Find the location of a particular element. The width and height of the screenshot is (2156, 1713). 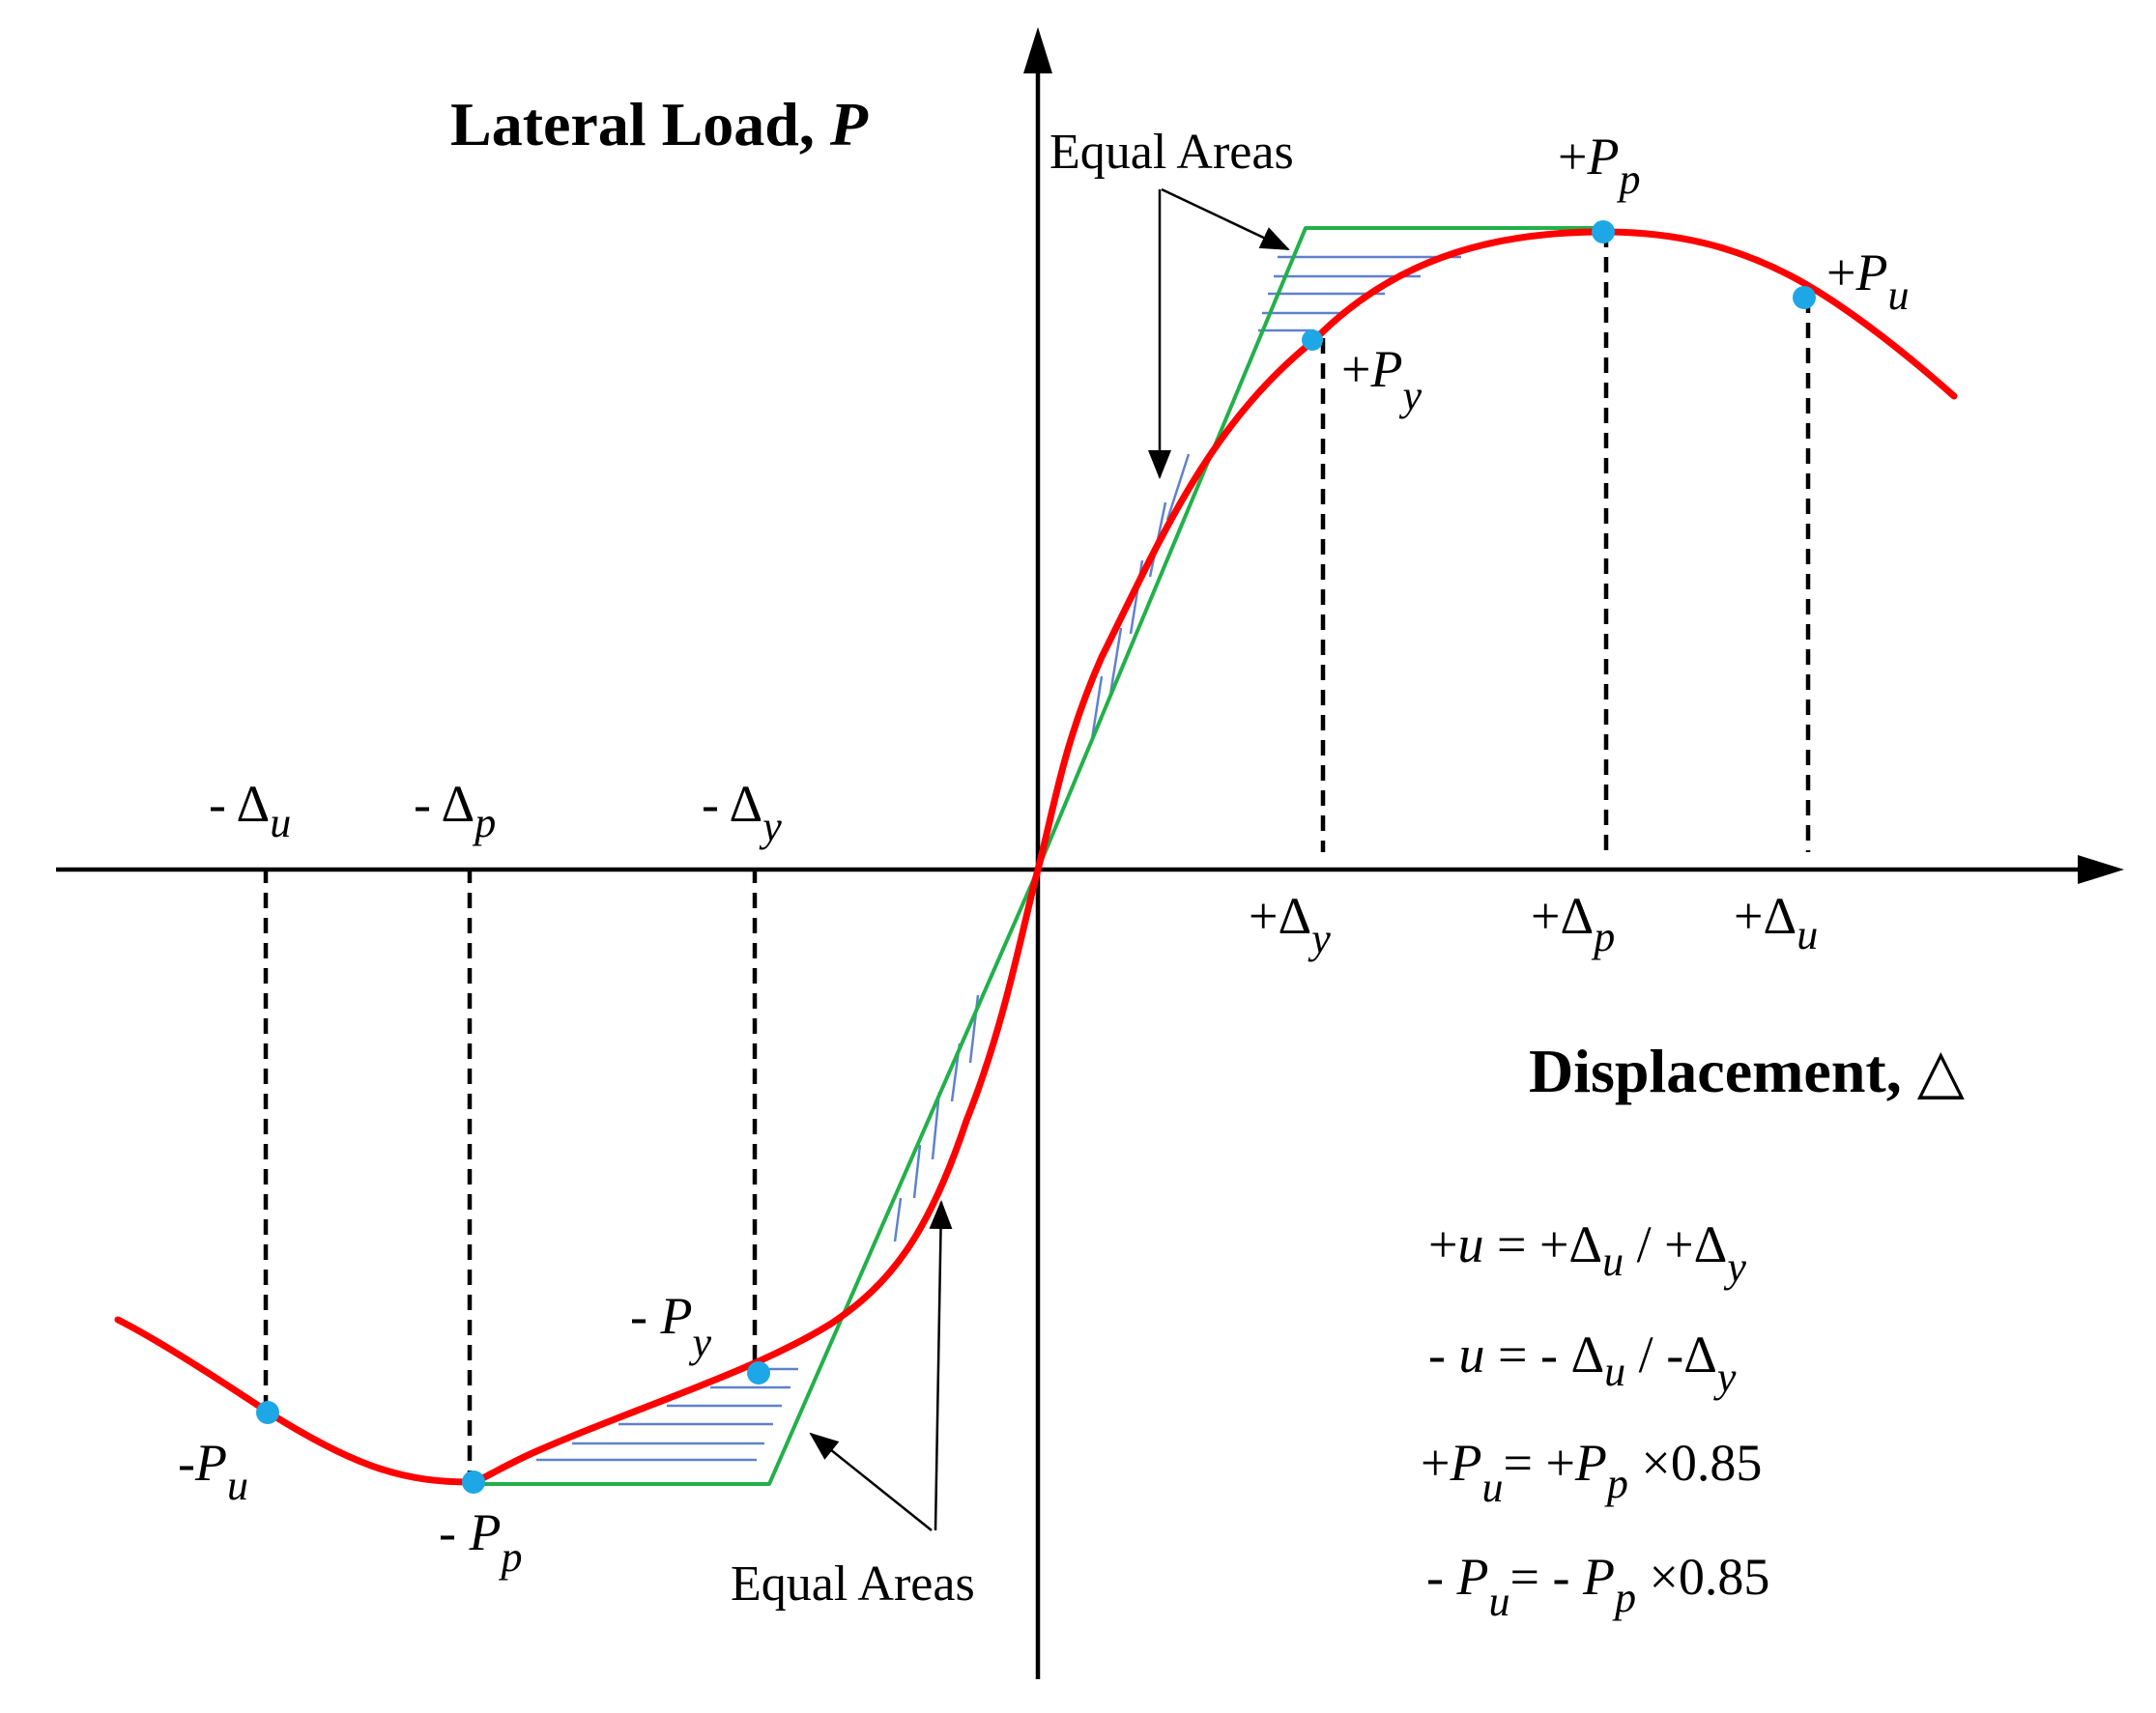

point-neg-py is located at coordinates (758, 1373).